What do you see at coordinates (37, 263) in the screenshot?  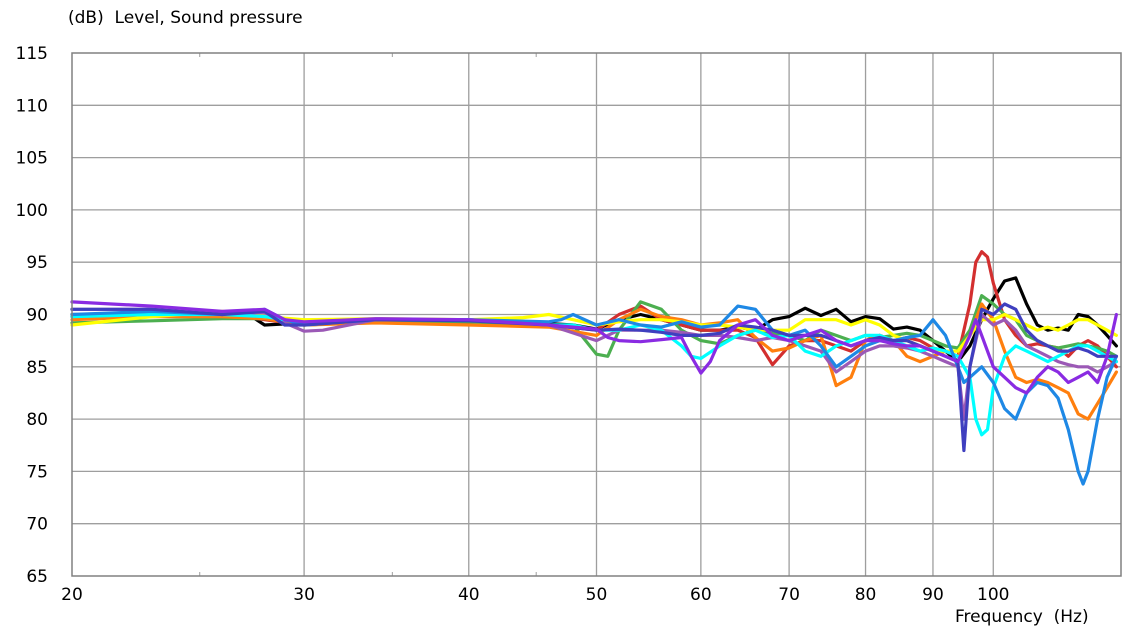 I see `y-tick-label: 95` at bounding box center [37, 263].